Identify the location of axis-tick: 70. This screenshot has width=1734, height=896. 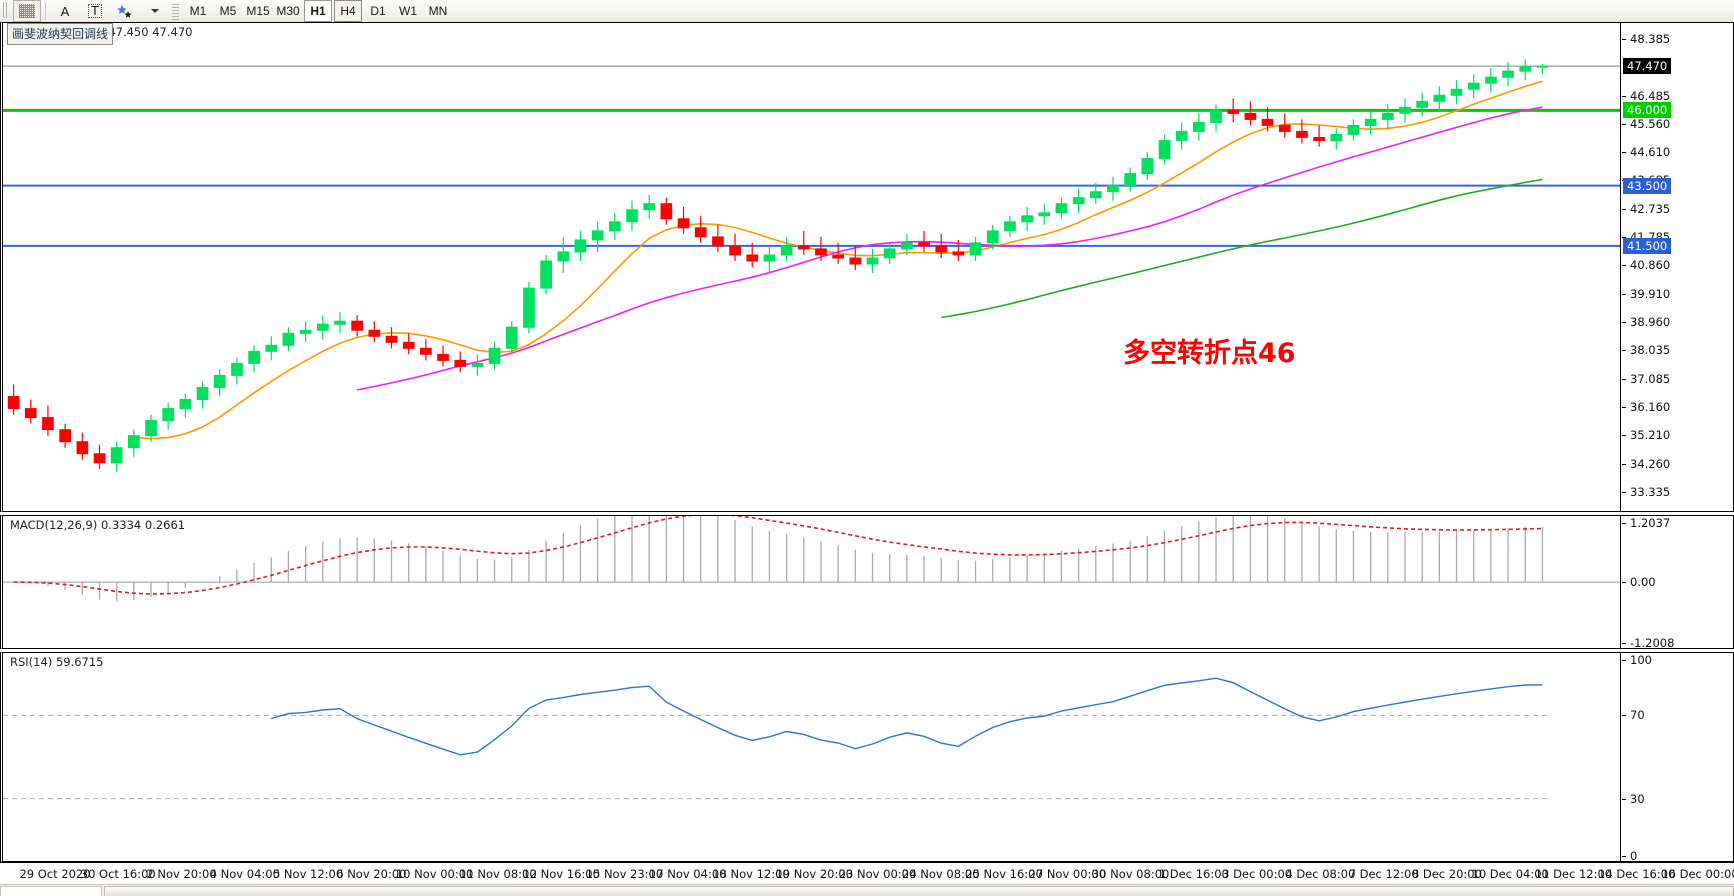
(1633, 715).